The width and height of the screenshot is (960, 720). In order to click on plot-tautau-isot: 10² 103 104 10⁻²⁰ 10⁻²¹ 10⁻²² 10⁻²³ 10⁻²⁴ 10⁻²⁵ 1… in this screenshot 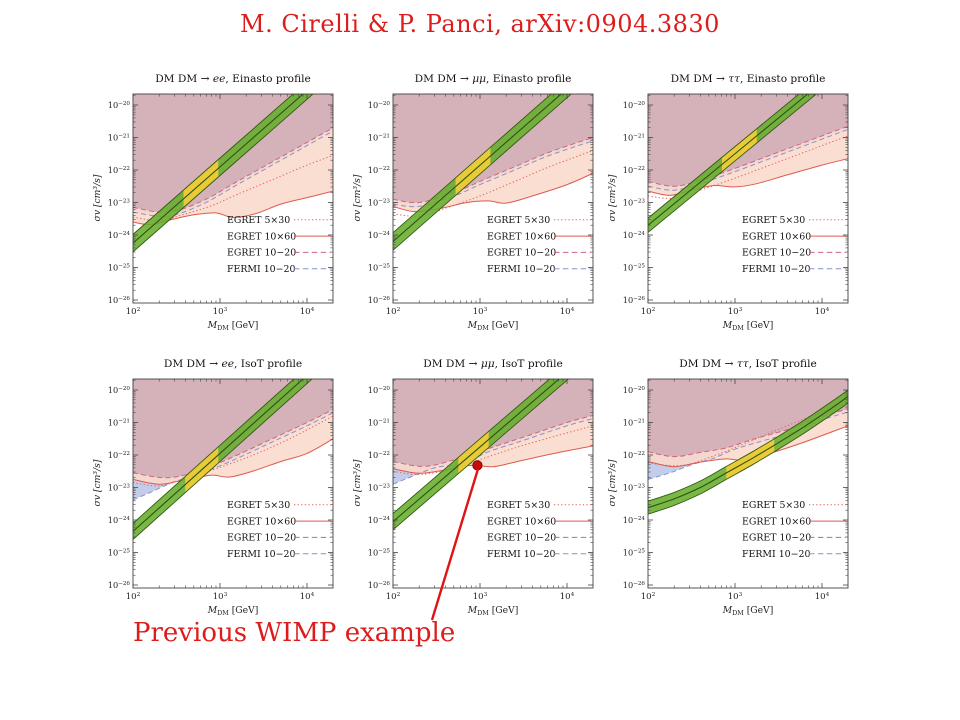, I will do `click(730, 485)`.